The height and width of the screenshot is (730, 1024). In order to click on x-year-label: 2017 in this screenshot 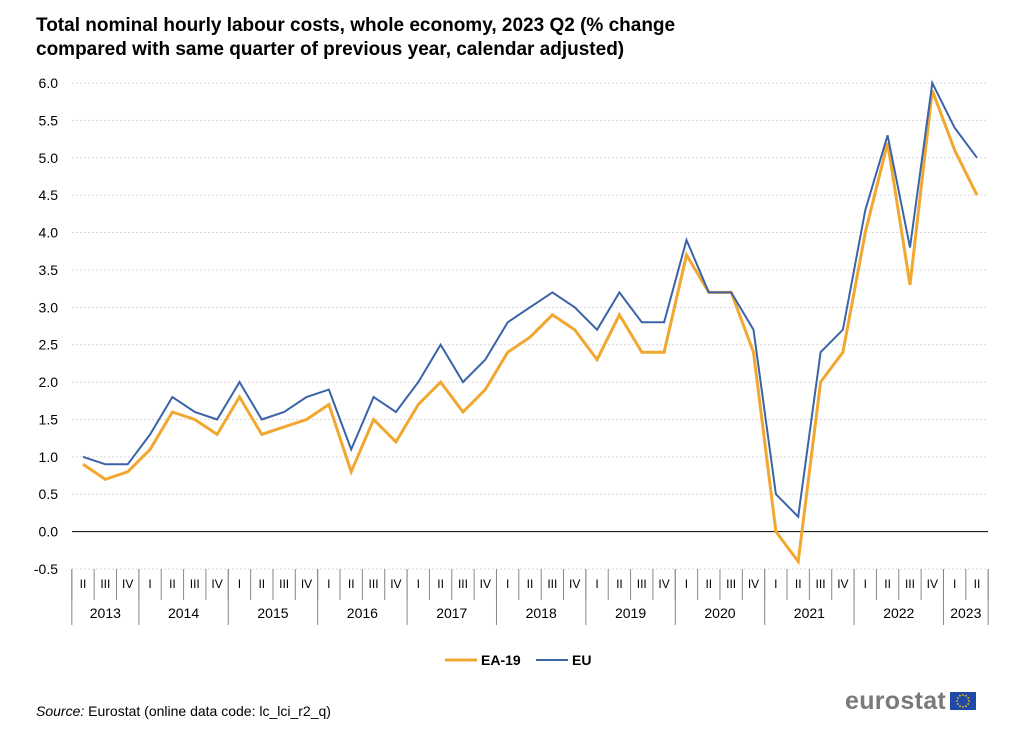, I will do `click(451, 613)`.